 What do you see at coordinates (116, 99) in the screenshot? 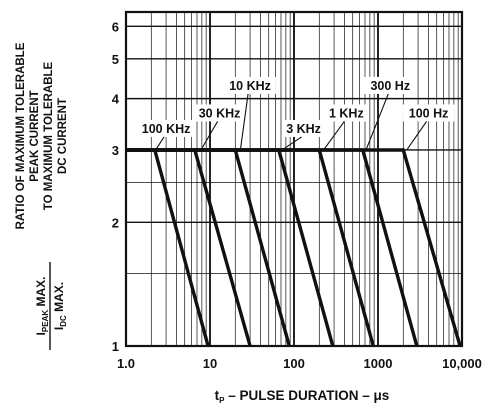
I see `y-tick-label: 4` at bounding box center [116, 99].